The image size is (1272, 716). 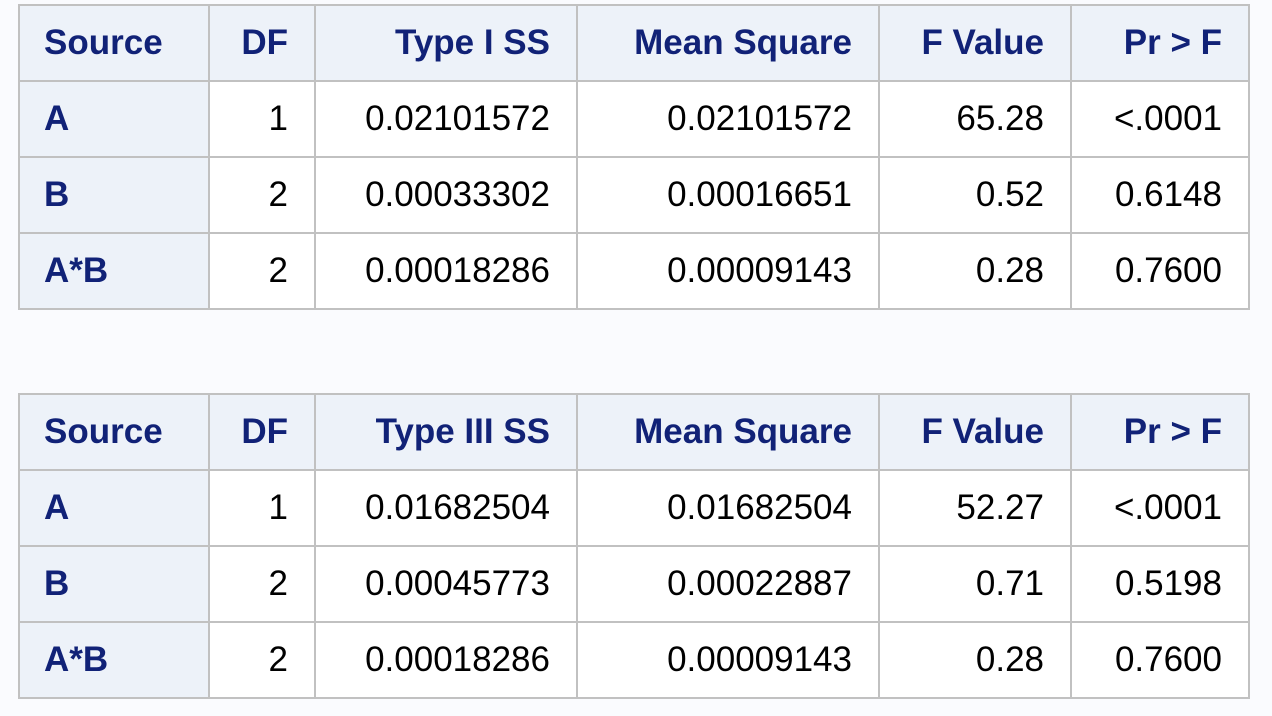 What do you see at coordinates (446, 195) in the screenshot?
I see `ss-cell: 0.00033302` at bounding box center [446, 195].